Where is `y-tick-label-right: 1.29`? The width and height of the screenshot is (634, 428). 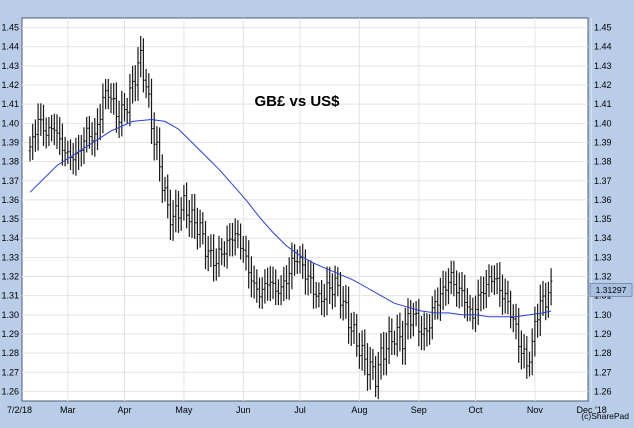 y-tick-label-right: 1.29 is located at coordinates (603, 334).